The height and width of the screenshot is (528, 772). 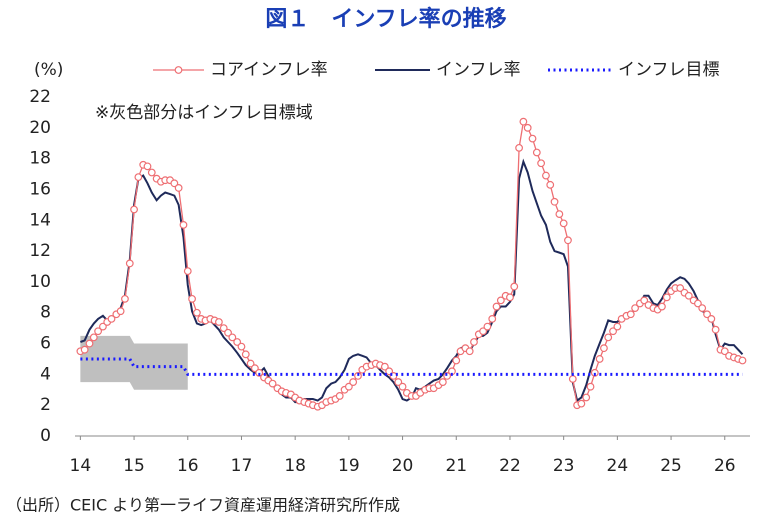 I want to click on legend-label: インフレ目標, so click(x=669, y=70).